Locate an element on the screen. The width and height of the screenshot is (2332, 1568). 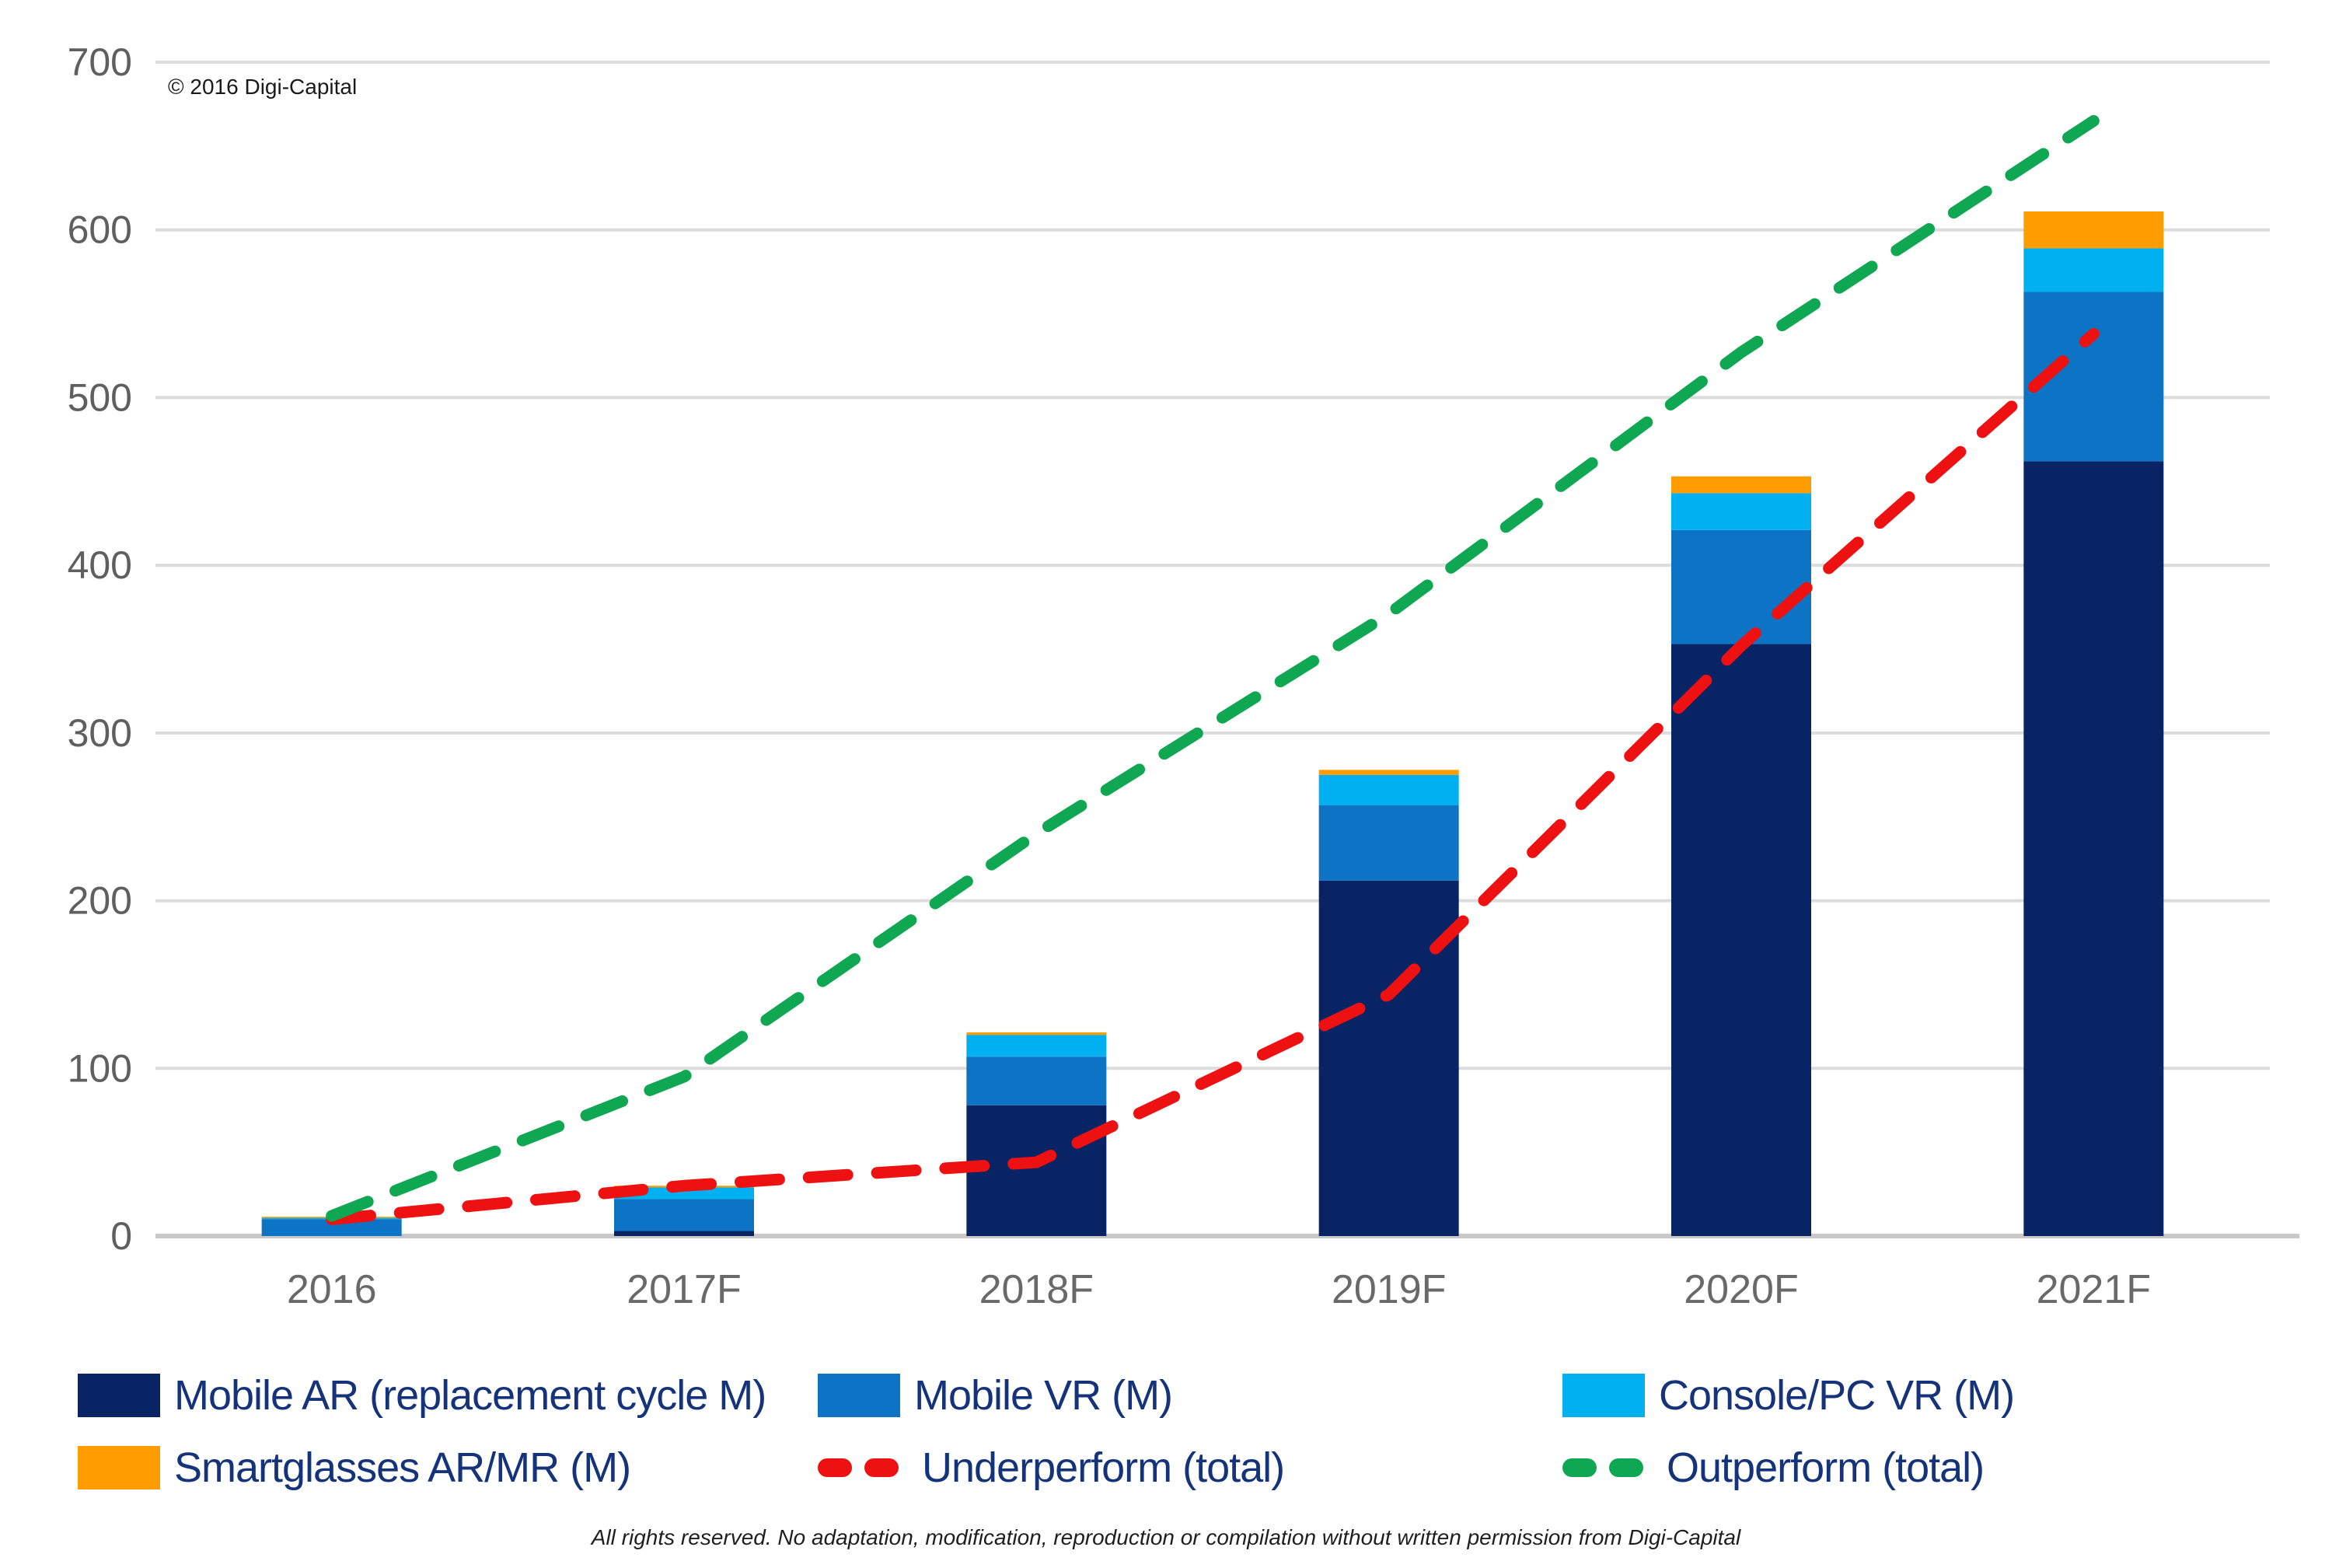
legend-dash-underperform is located at coordinates (861, 1467).